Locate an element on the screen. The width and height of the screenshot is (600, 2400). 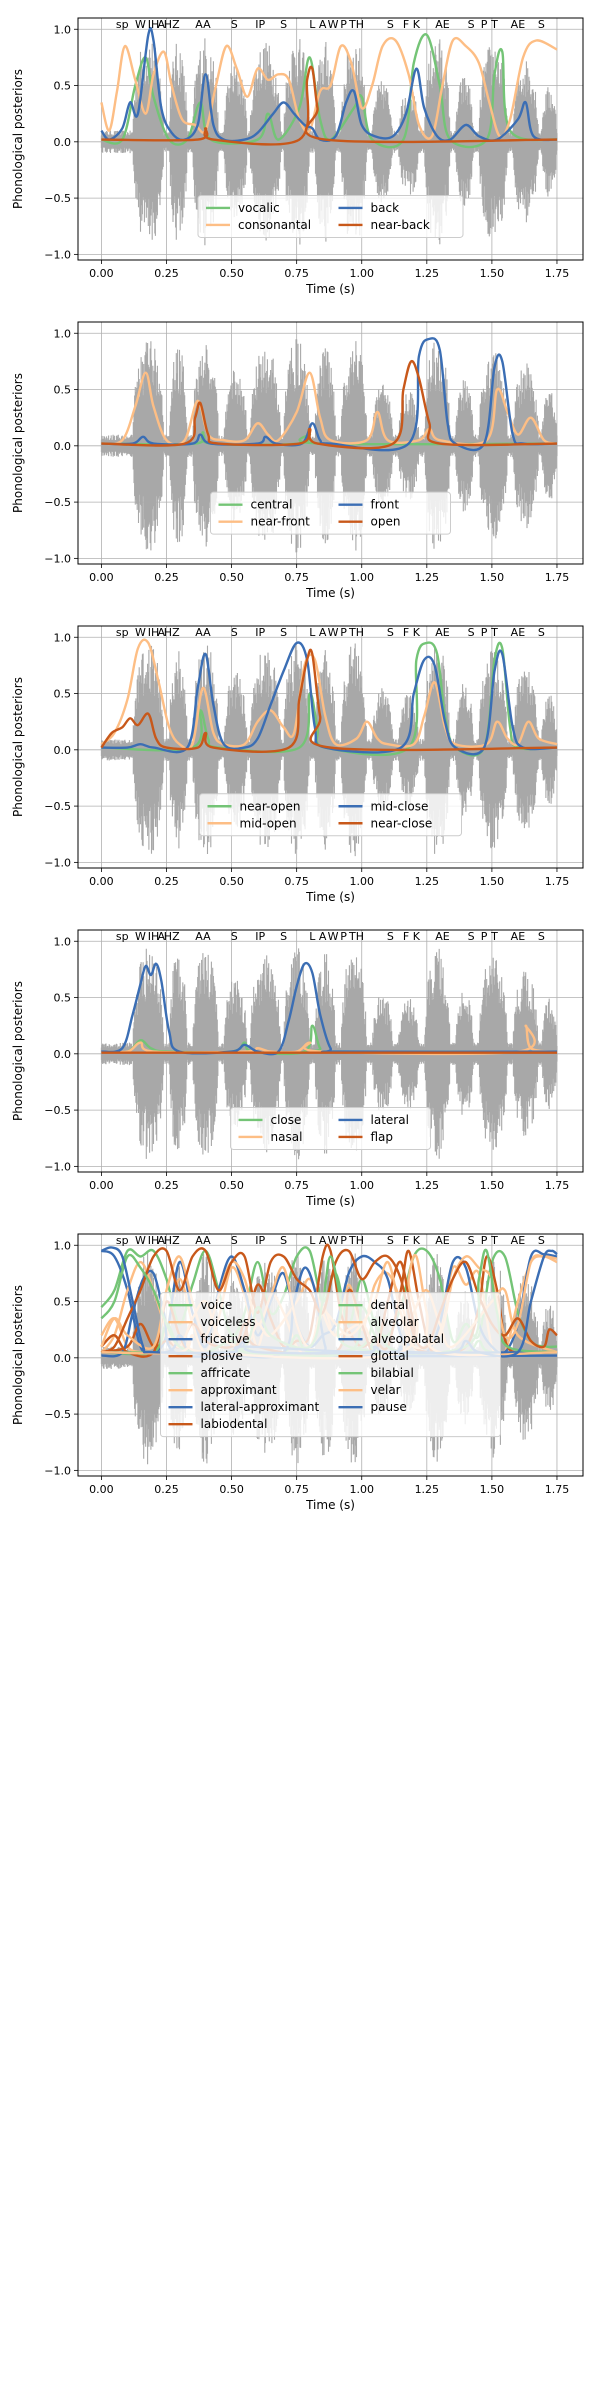
legend-label: back is located at coordinates (385, 208).